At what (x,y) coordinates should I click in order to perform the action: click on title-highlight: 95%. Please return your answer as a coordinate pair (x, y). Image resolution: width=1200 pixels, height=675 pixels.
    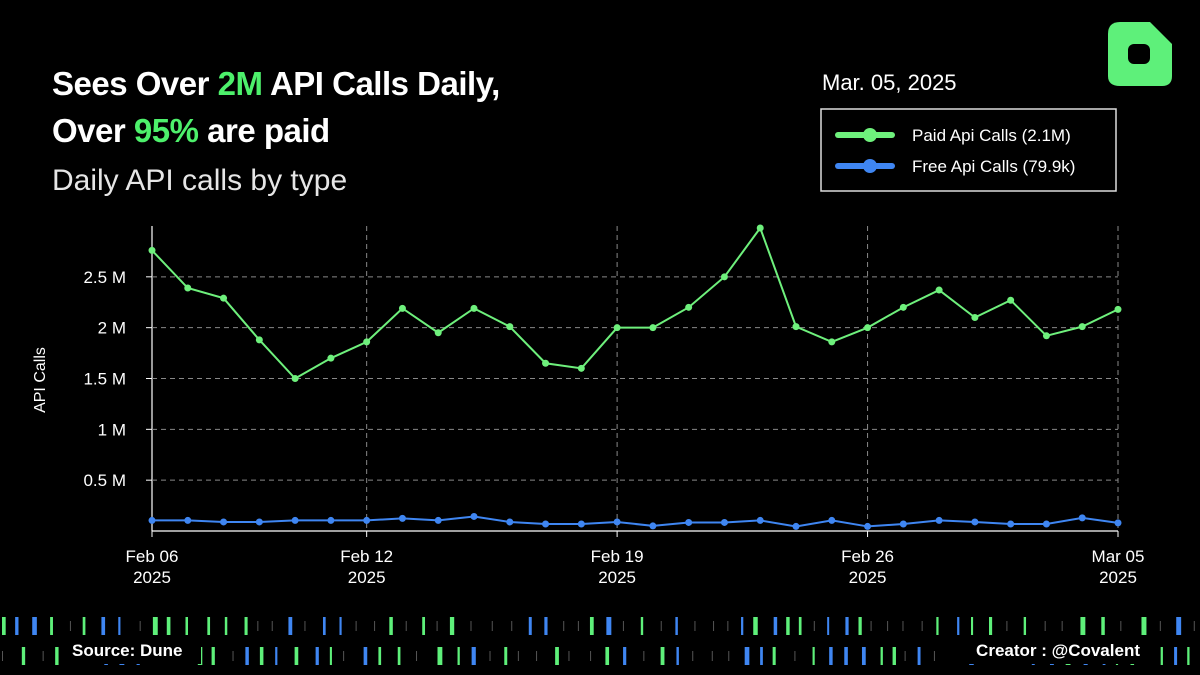
    Looking at the image, I should click on (166, 130).